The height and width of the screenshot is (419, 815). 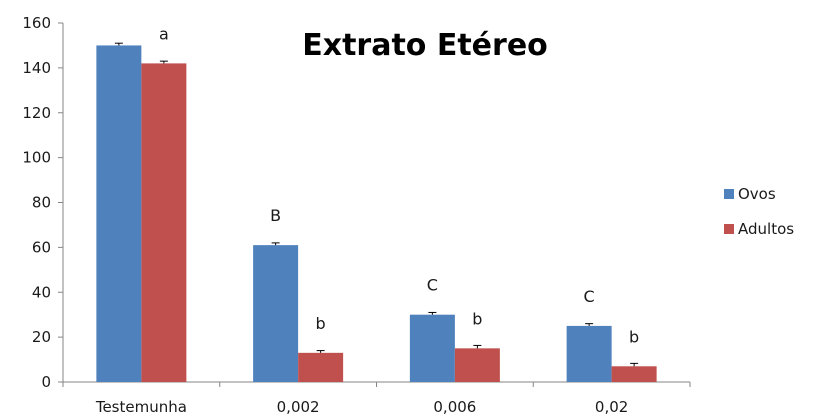 What do you see at coordinates (729, 229) in the screenshot?
I see `legend-swatch-adultos` at bounding box center [729, 229].